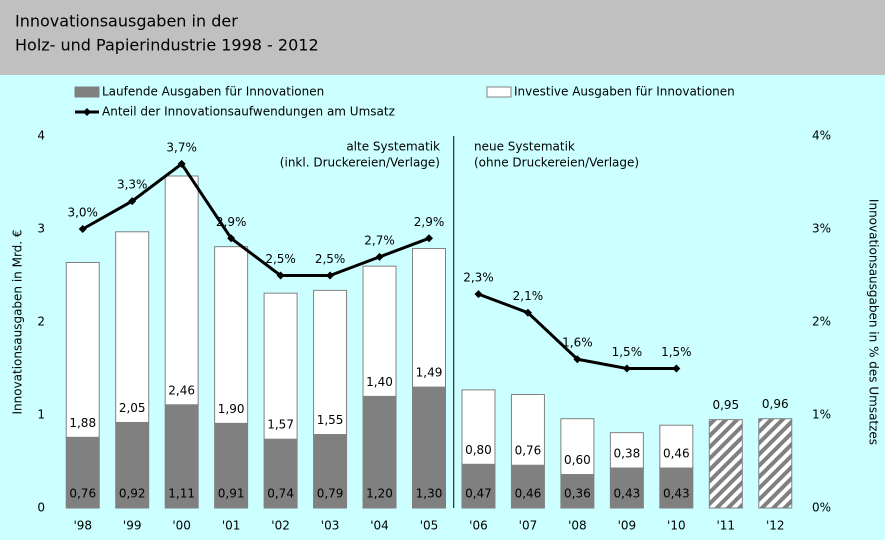 This screenshot has height=540, width=885. Describe the element at coordinates (821, 229) in the screenshot. I see `y2-tick-label: 3%` at that location.